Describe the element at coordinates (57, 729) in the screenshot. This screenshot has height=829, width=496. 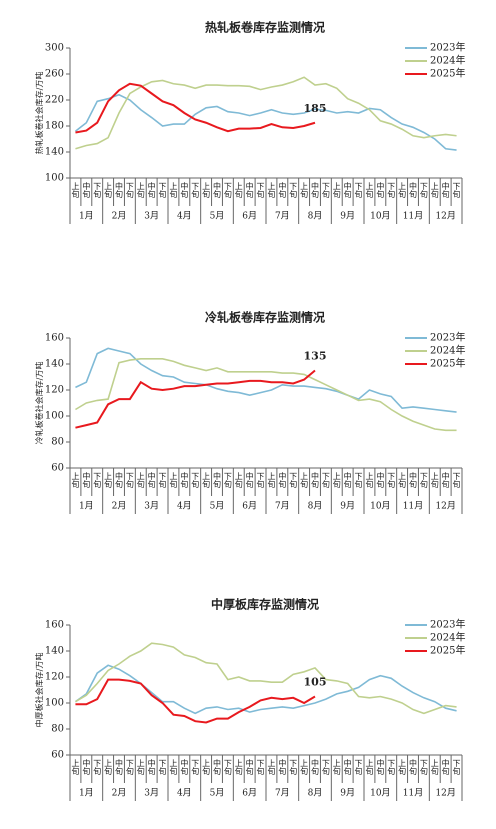
I see `y-tick-label: 80` at that location.